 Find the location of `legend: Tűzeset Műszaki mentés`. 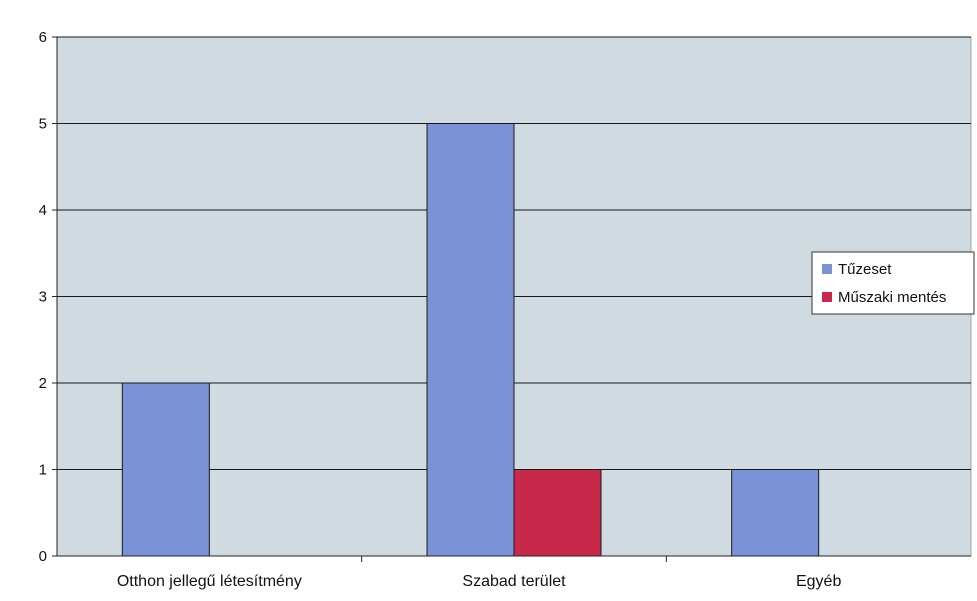

legend: Tűzeset Műszaki mentés is located at coordinates (893, 283).